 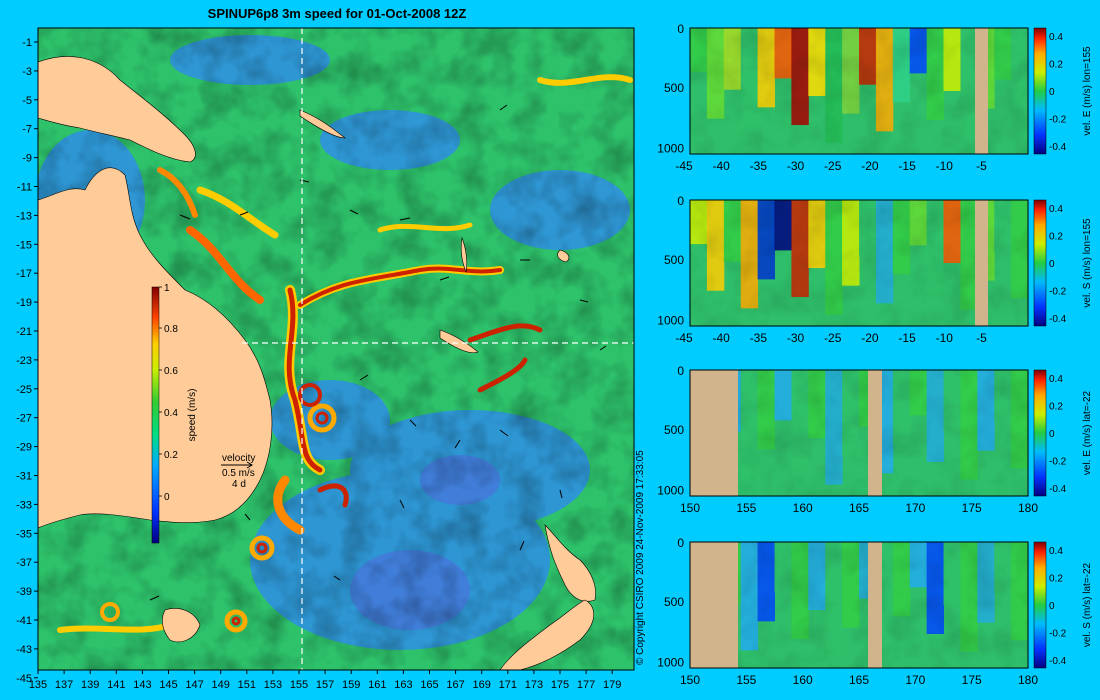 I want to click on lat-tick-label: -35, so click(x=24, y=534).